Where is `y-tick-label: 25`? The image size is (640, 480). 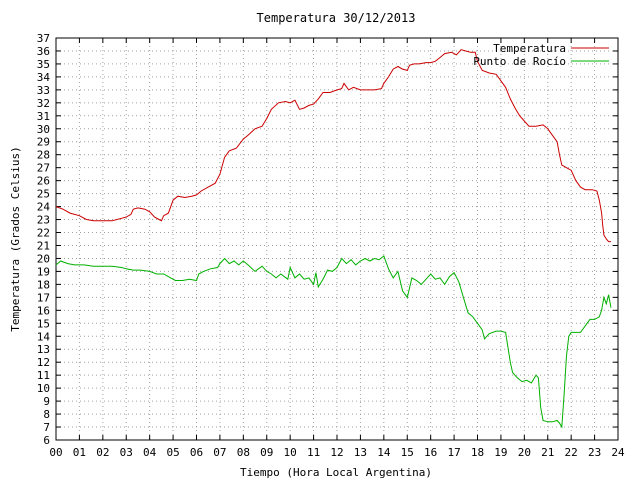 y-tick-label: 25 is located at coordinates (43, 194).